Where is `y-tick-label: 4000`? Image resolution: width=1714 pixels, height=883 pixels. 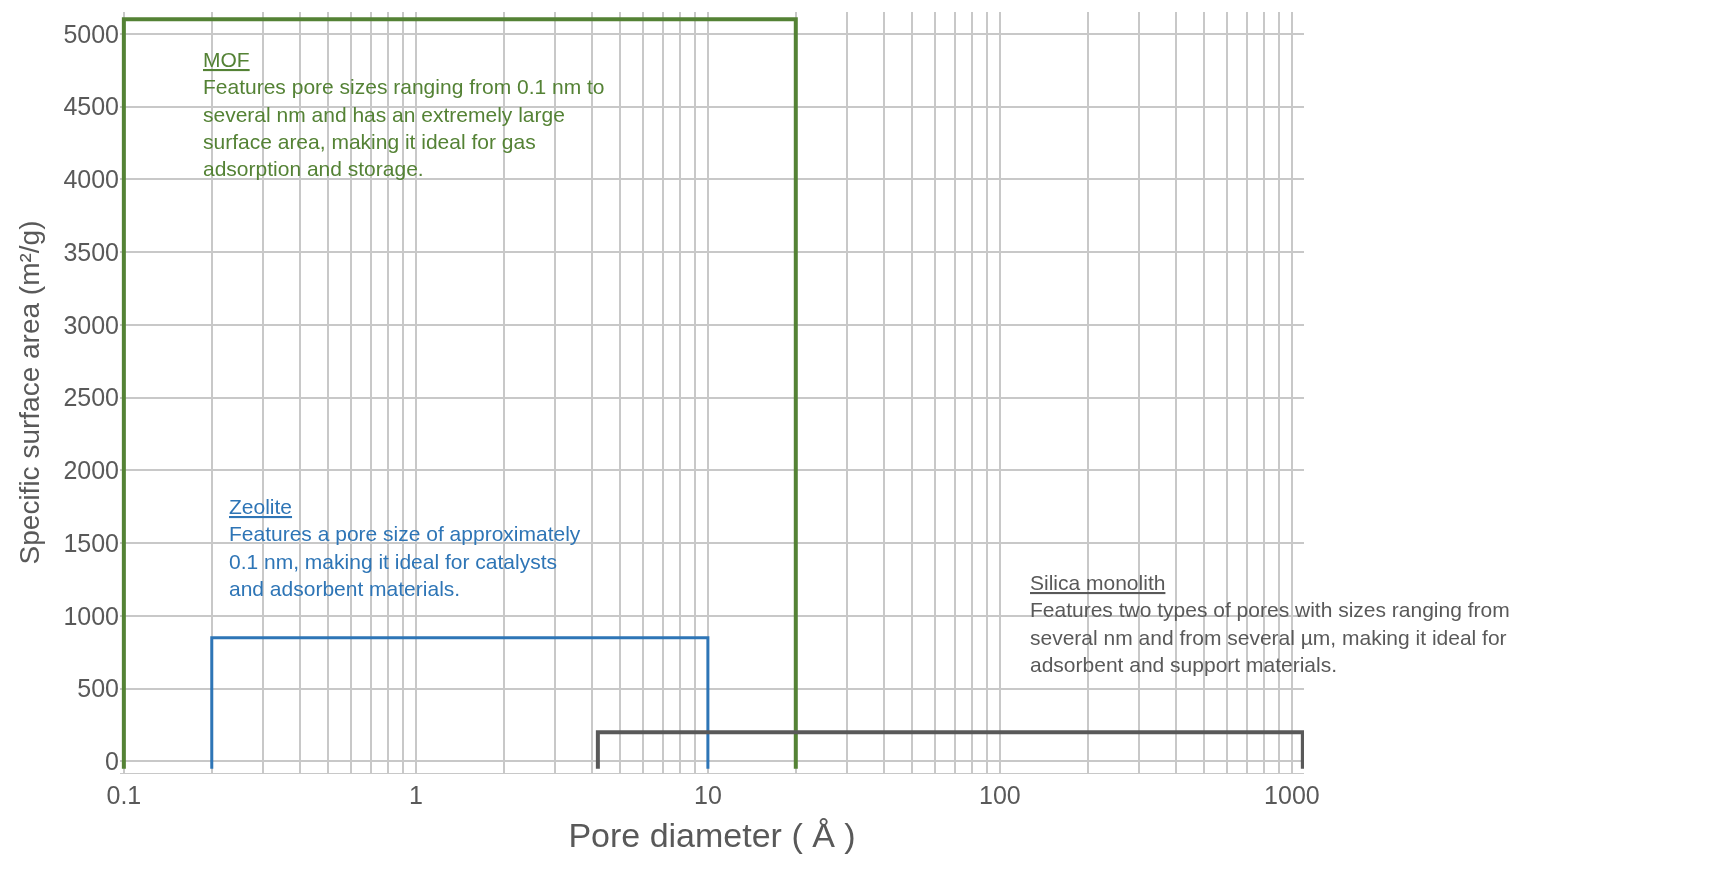 y-tick-label: 4000 is located at coordinates (91, 179).